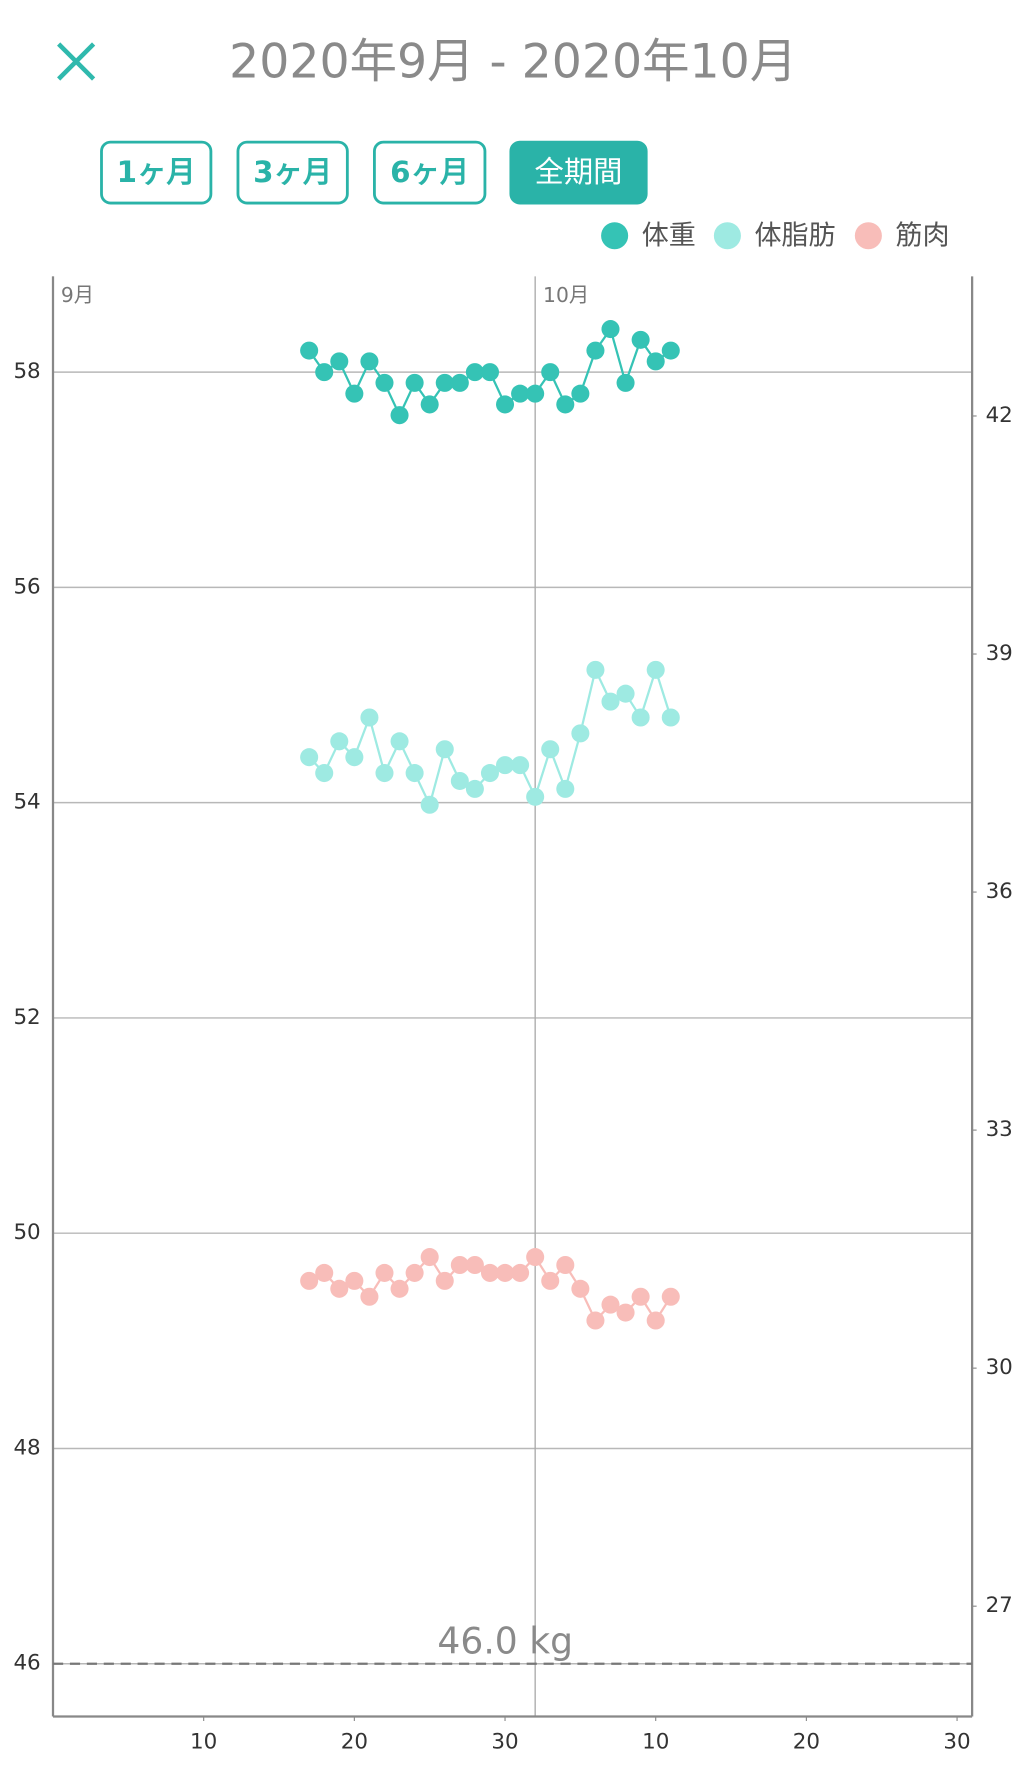  Describe the element at coordinates (505, 1641) in the screenshot. I see `reference-label: 46.0 kg` at that location.